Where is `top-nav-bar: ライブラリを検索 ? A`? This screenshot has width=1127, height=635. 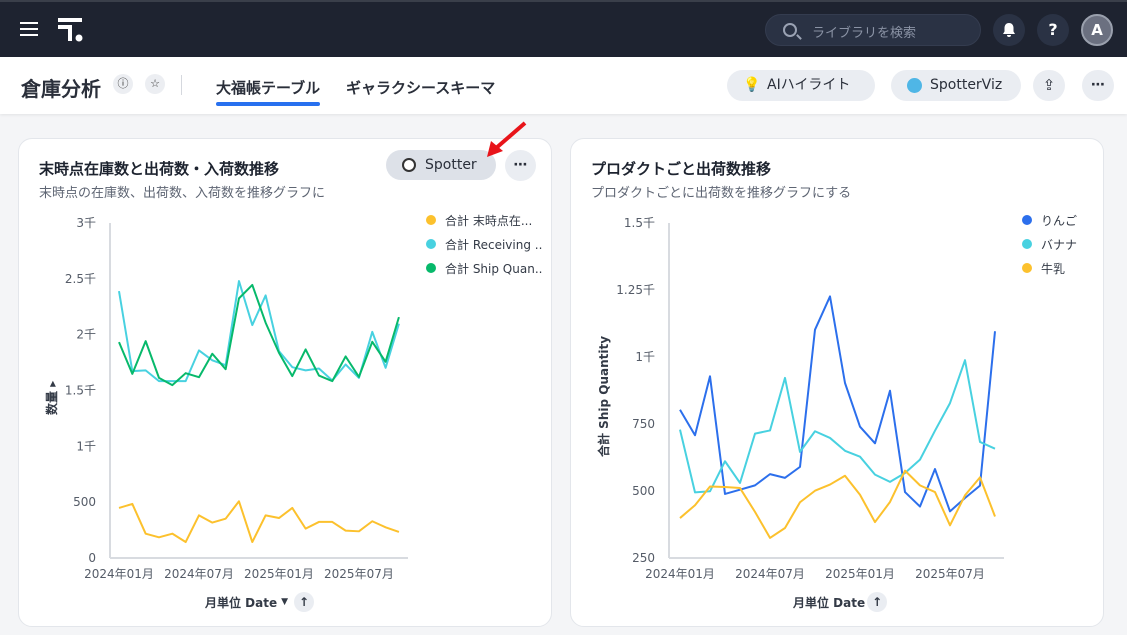 top-nav-bar: ライブラリを検索 ? A is located at coordinates (563, 28).